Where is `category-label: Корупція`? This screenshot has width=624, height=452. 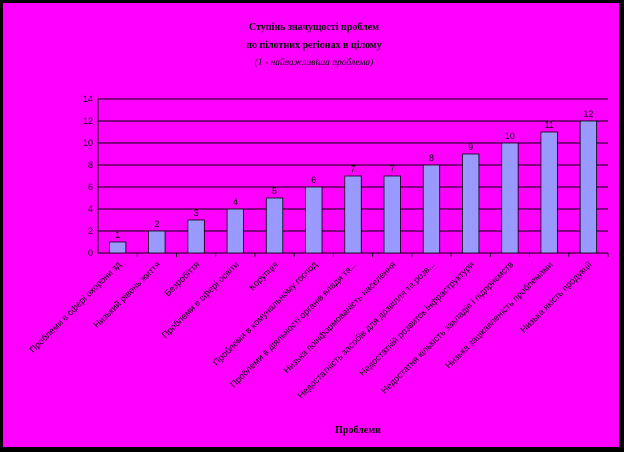 category-label: Корупція is located at coordinates (263, 275).